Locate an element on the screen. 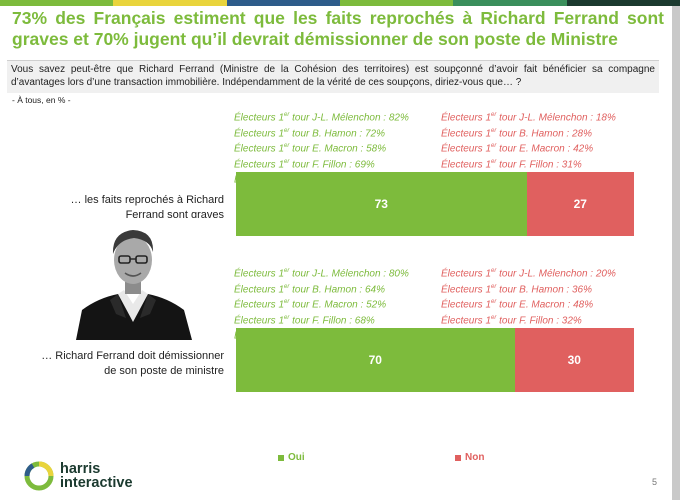 Image resolution: width=680 pixels, height=500 pixels. bar-value-oui-graves: 73 is located at coordinates (381, 204).